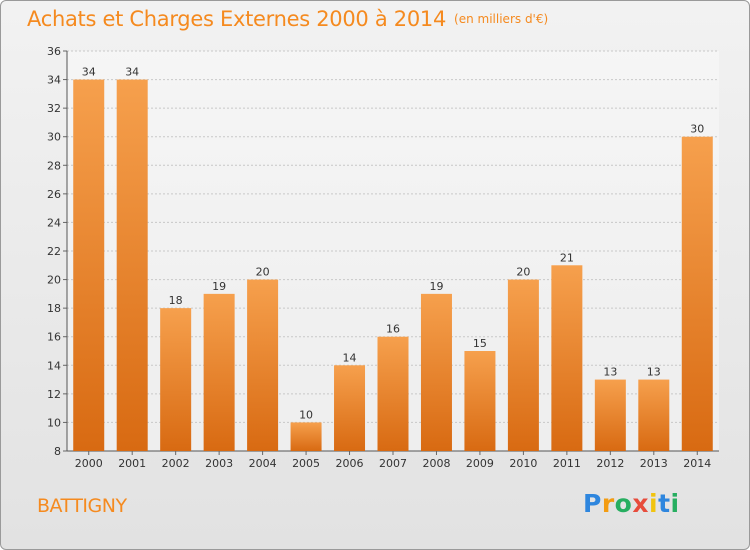  I want to click on x-tick-label: 2009, so click(480, 463).